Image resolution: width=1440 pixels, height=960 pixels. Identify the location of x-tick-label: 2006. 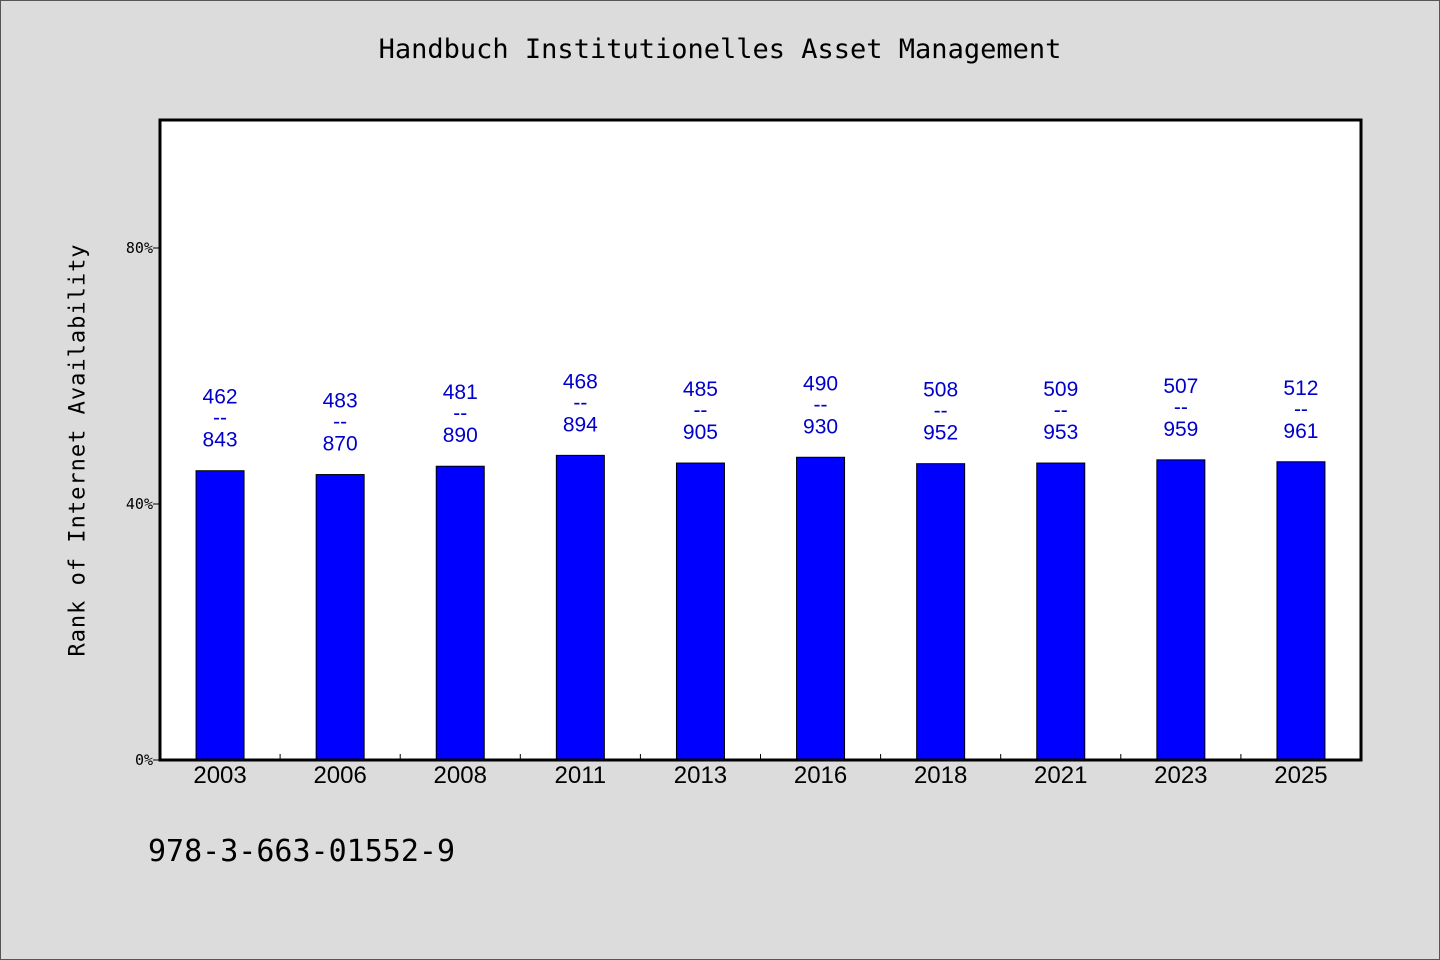
(339, 775).